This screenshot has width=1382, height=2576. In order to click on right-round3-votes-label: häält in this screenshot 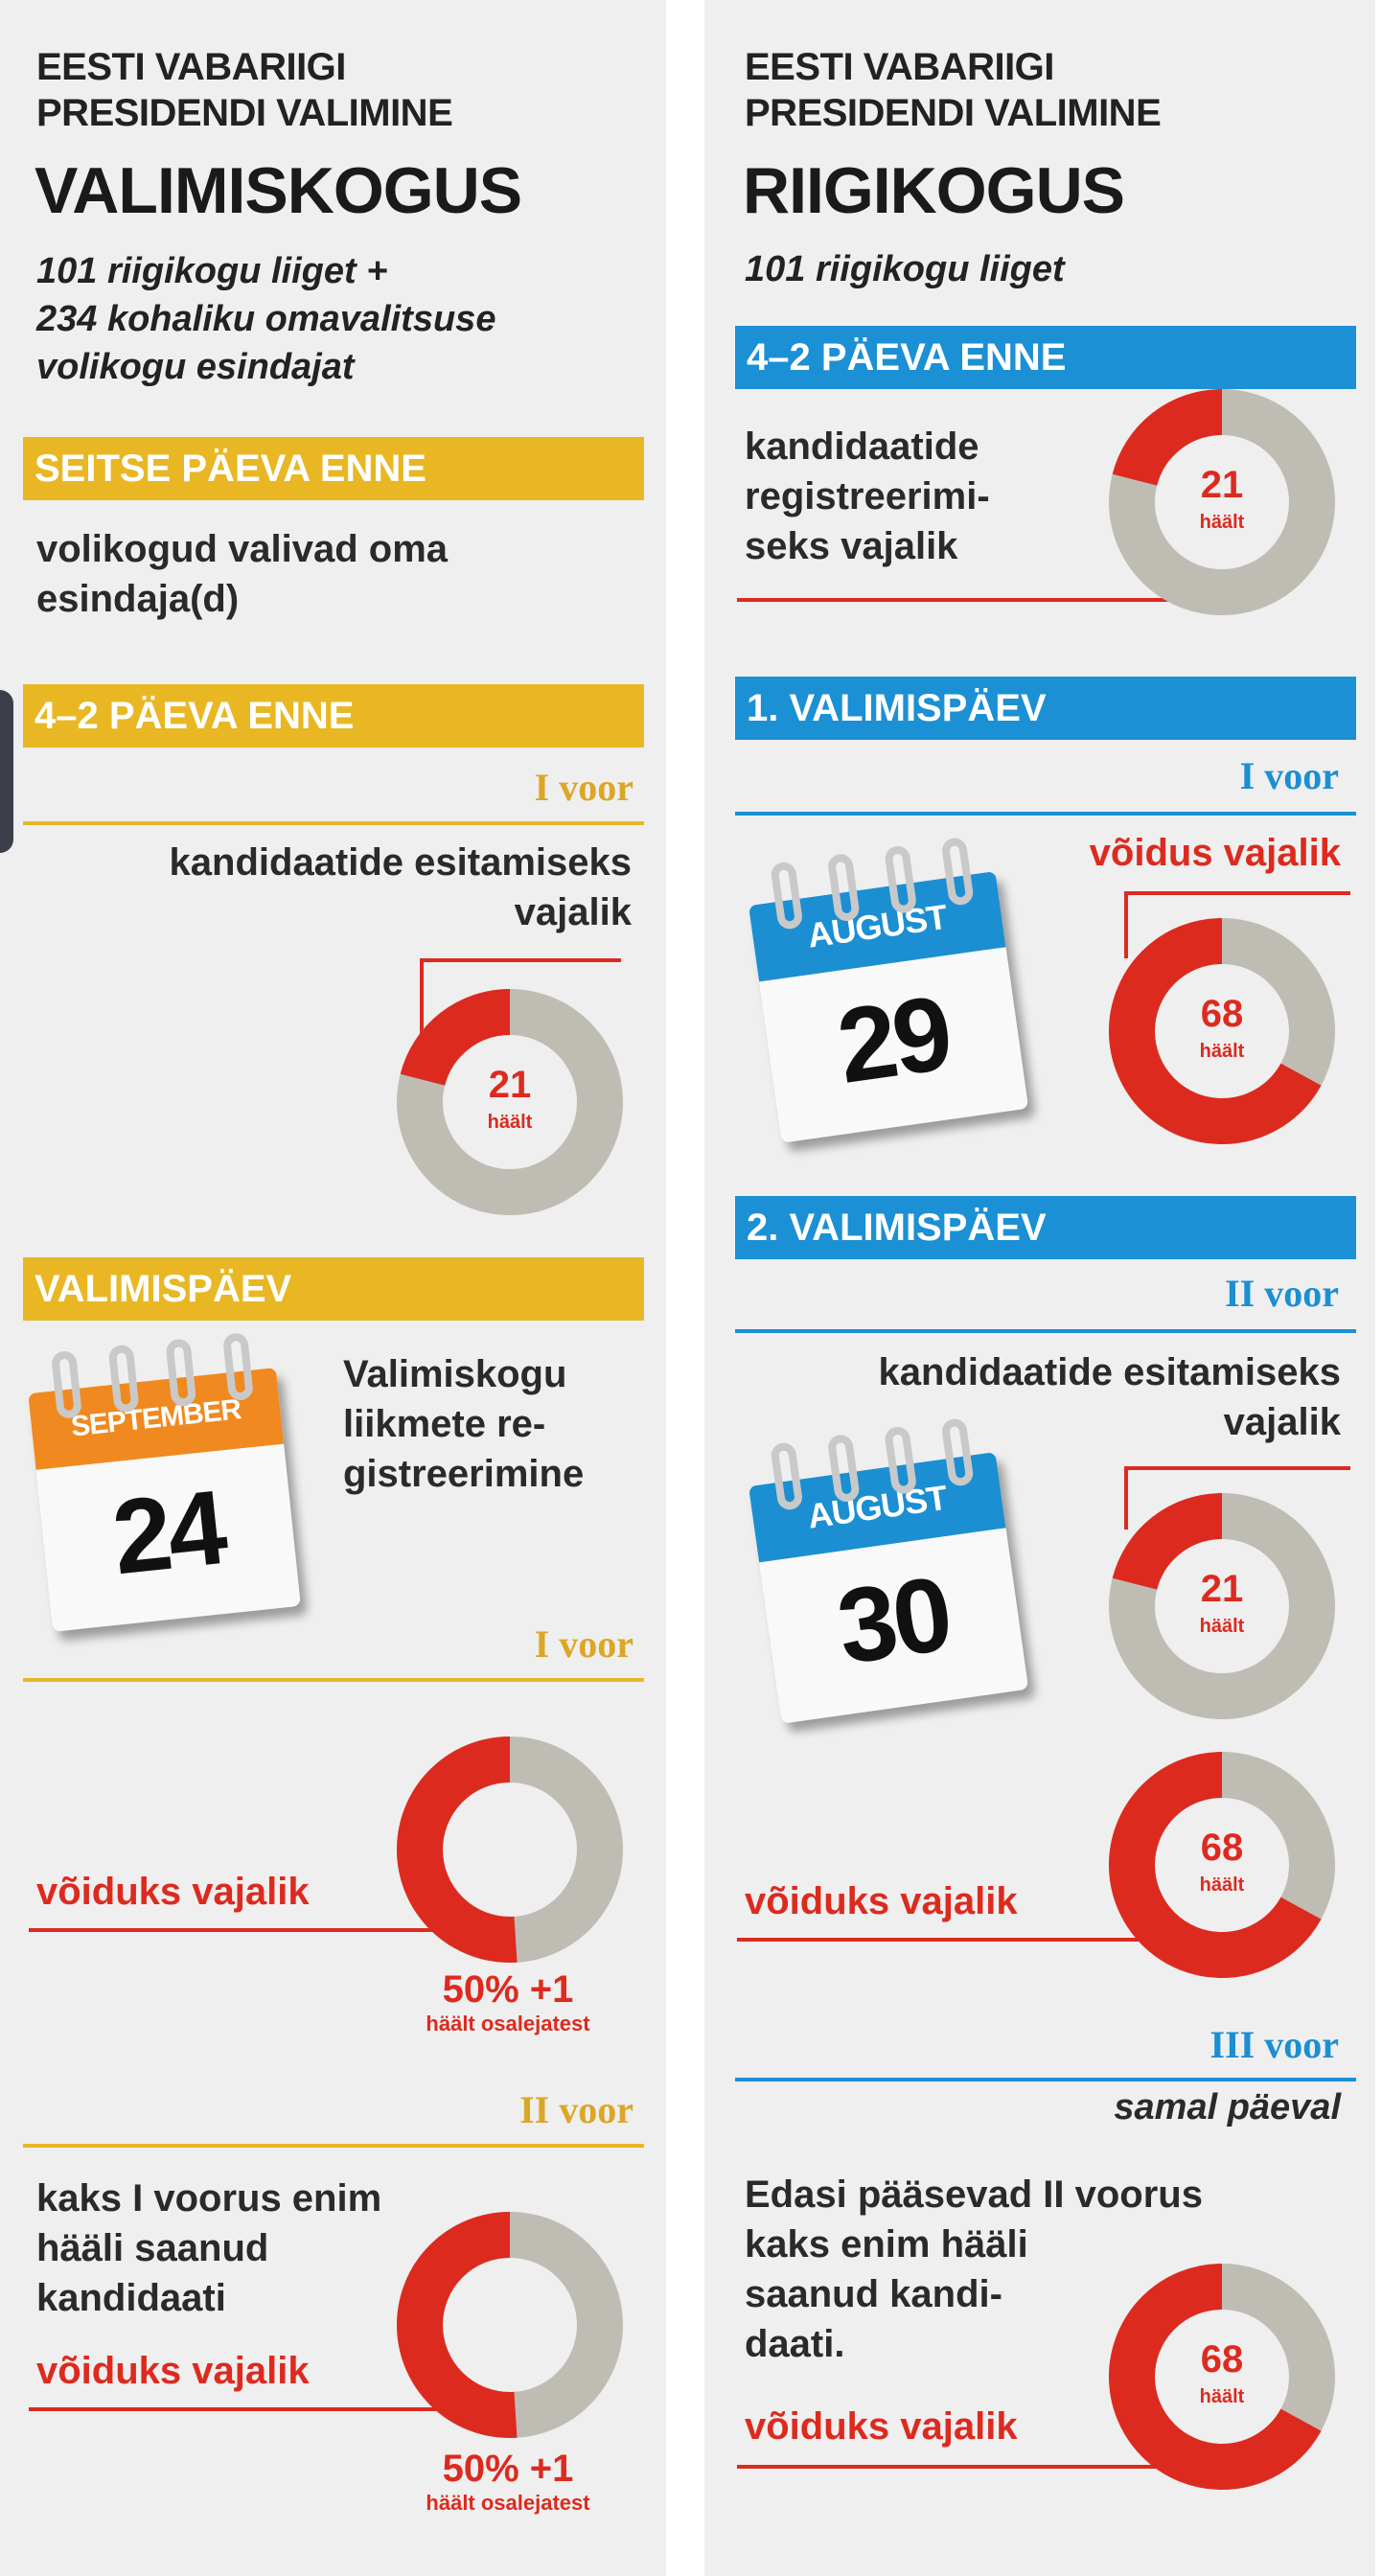, I will do `click(1222, 2396)`.